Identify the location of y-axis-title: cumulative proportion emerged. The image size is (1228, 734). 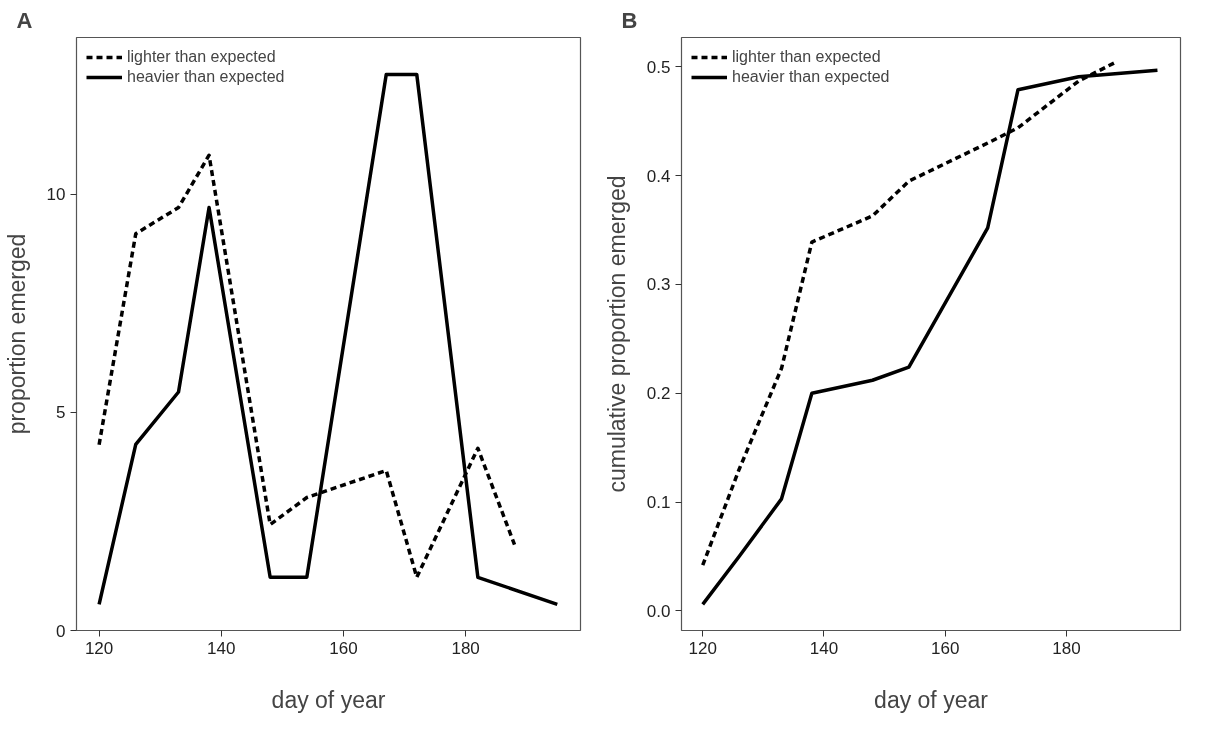
(616, 334).